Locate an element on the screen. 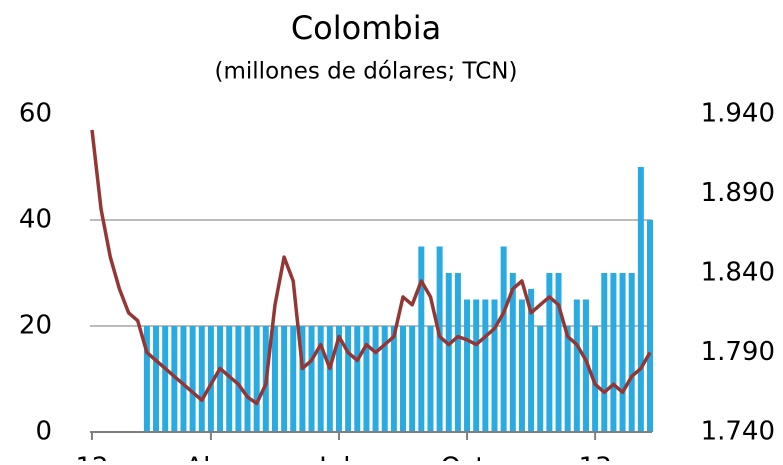 The height and width of the screenshot is (465, 783). x-tick-label: Abr. is located at coordinates (210, 457).